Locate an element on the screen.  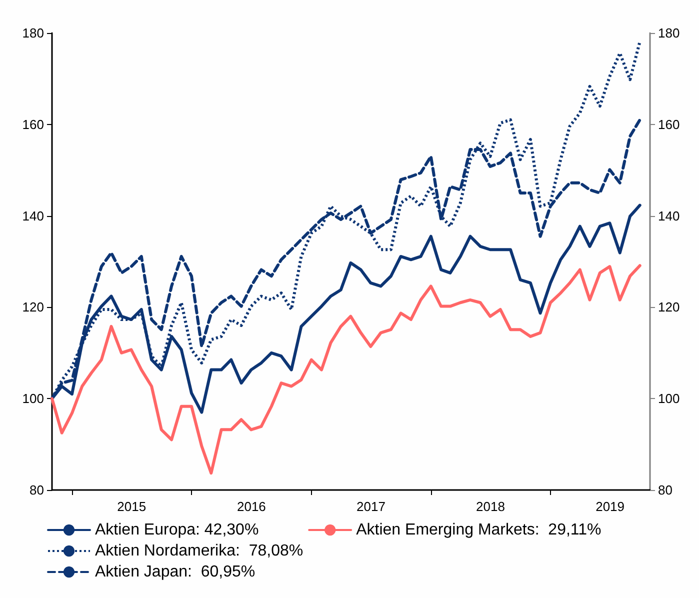
y-tick-label: 80 is located at coordinates (37, 490).